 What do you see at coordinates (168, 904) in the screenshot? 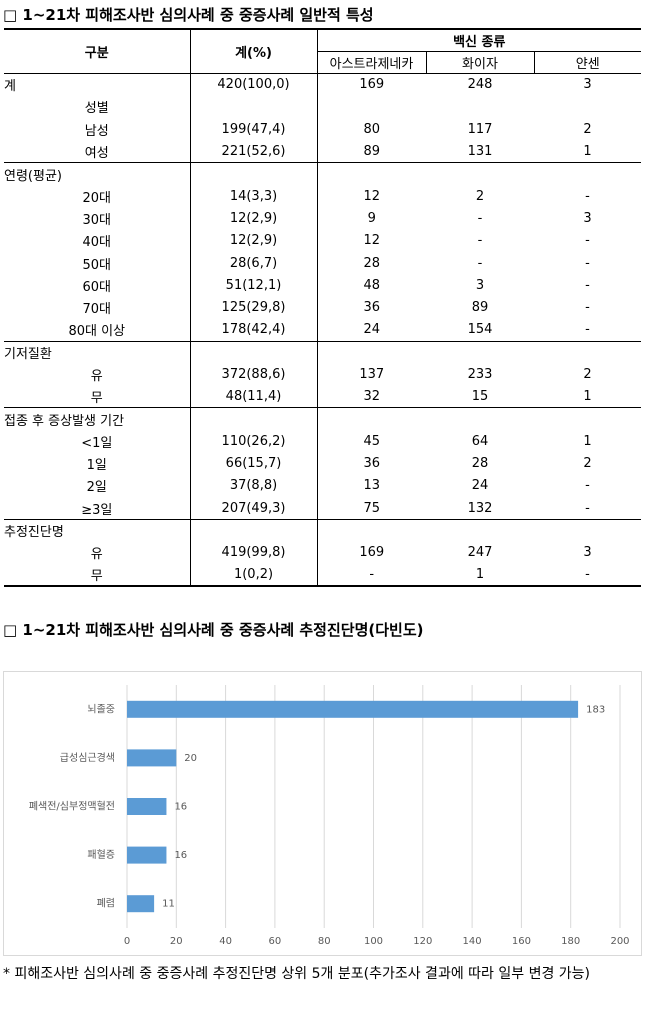
I see `data-label: 11` at bounding box center [168, 904].